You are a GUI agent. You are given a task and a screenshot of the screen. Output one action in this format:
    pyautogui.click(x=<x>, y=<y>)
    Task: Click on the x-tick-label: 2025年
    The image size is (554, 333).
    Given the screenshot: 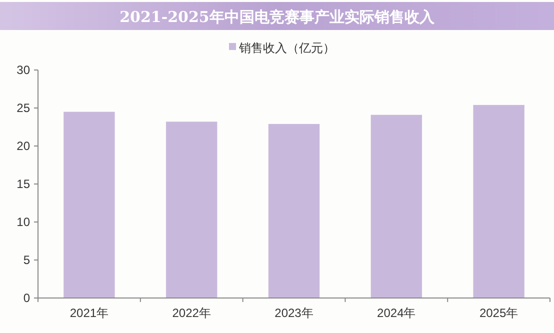 What is the action you would take?
    pyautogui.click(x=498, y=313)
    